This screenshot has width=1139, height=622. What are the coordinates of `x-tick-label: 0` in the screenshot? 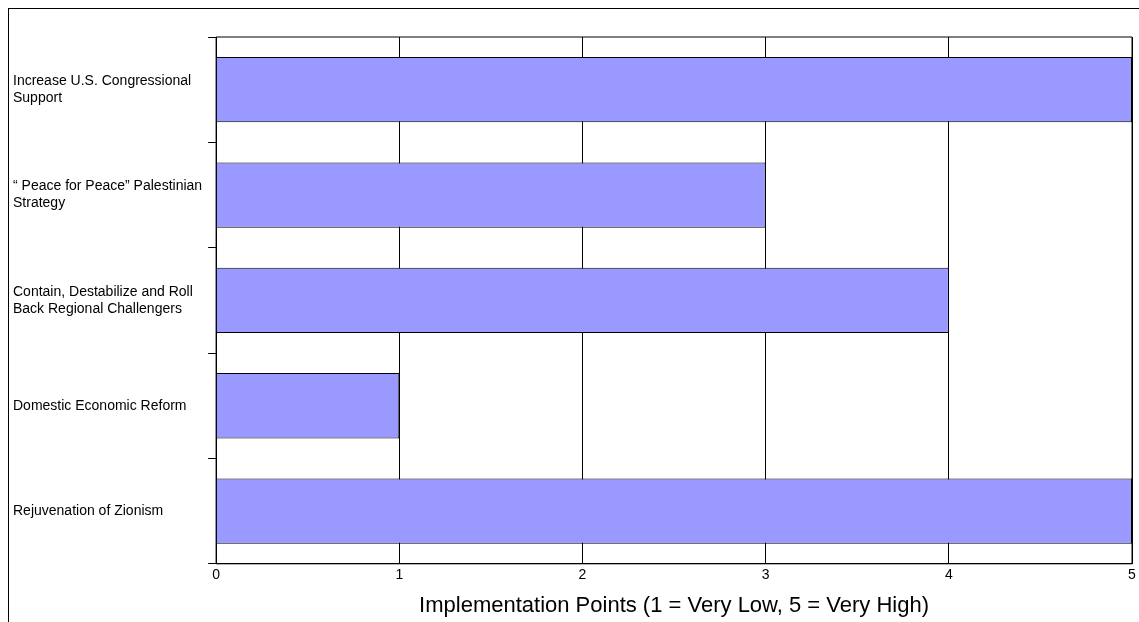 It's located at (216, 574).